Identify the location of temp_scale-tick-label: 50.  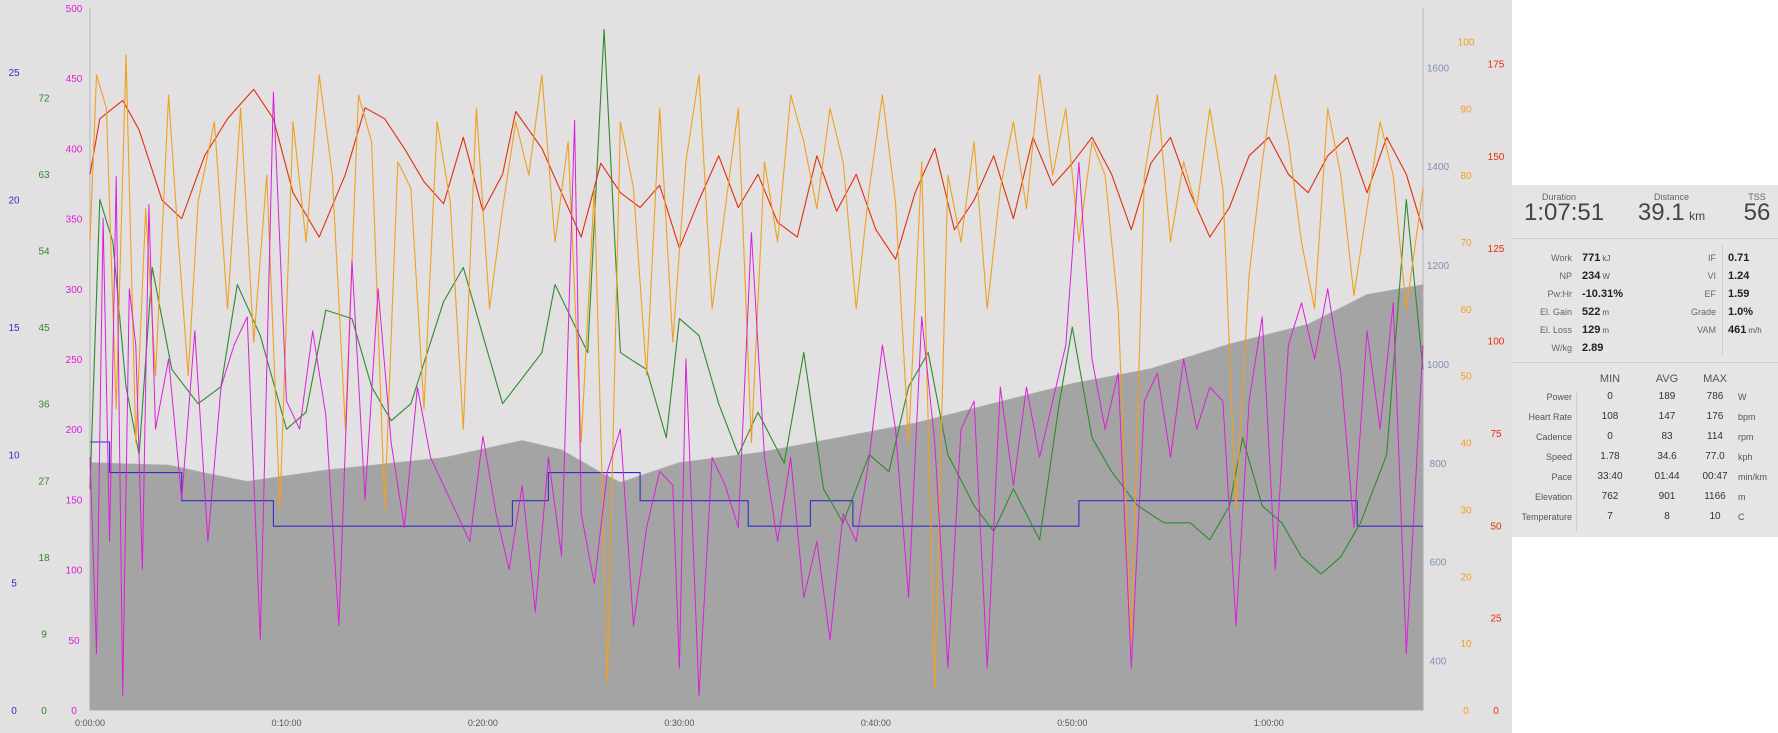
(1466, 377).